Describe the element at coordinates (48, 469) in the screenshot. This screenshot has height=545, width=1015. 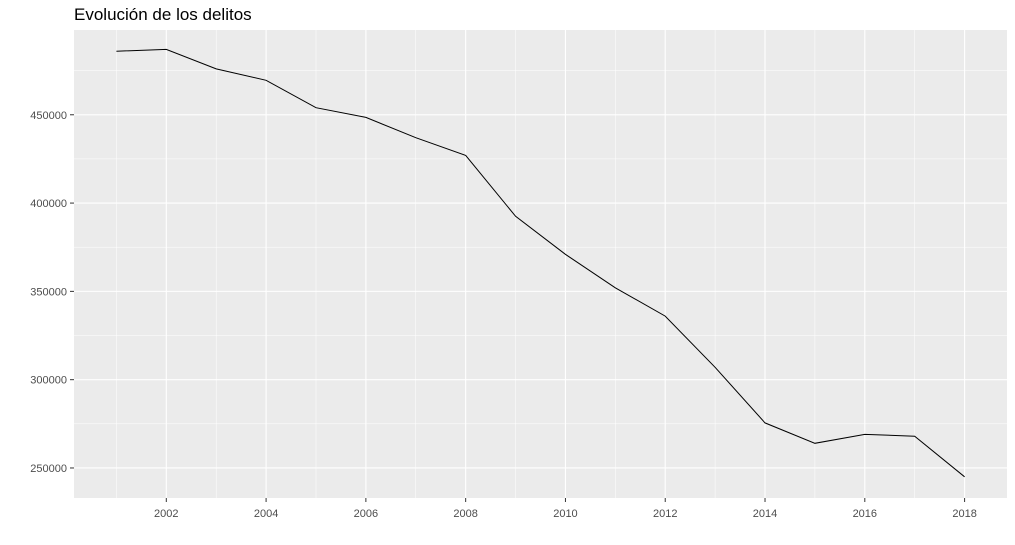
I see `y-tick-label: 250000` at that location.